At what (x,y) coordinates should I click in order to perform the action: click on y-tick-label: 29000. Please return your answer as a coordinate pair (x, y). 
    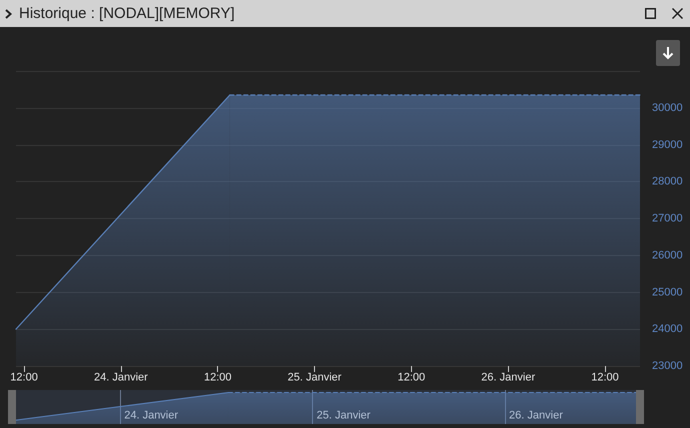
    Looking at the image, I should click on (667, 144).